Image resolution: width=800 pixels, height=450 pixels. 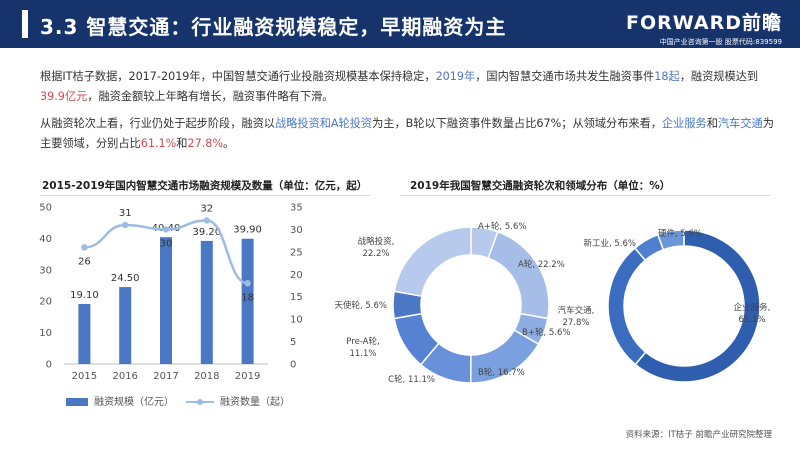 I want to click on donut-label: Pre-A轮, 11.1%, so click(x=362, y=347).